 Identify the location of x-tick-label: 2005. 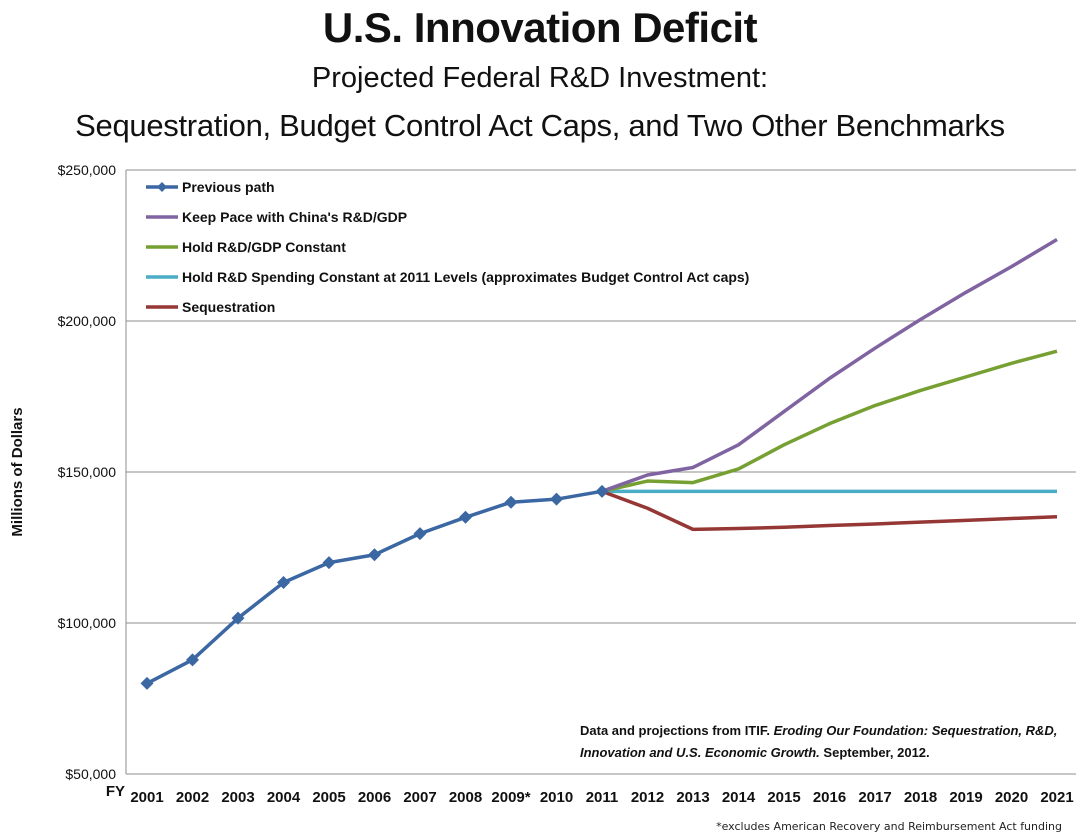
(328, 797).